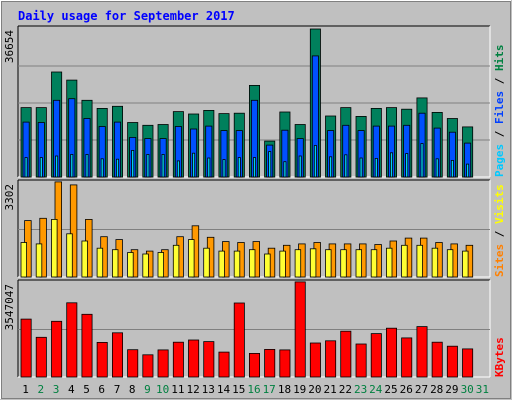 Image resolution: width=512 pixels, height=400 pixels. I want to click on x-tick-label-28: 28, so click(436, 389).